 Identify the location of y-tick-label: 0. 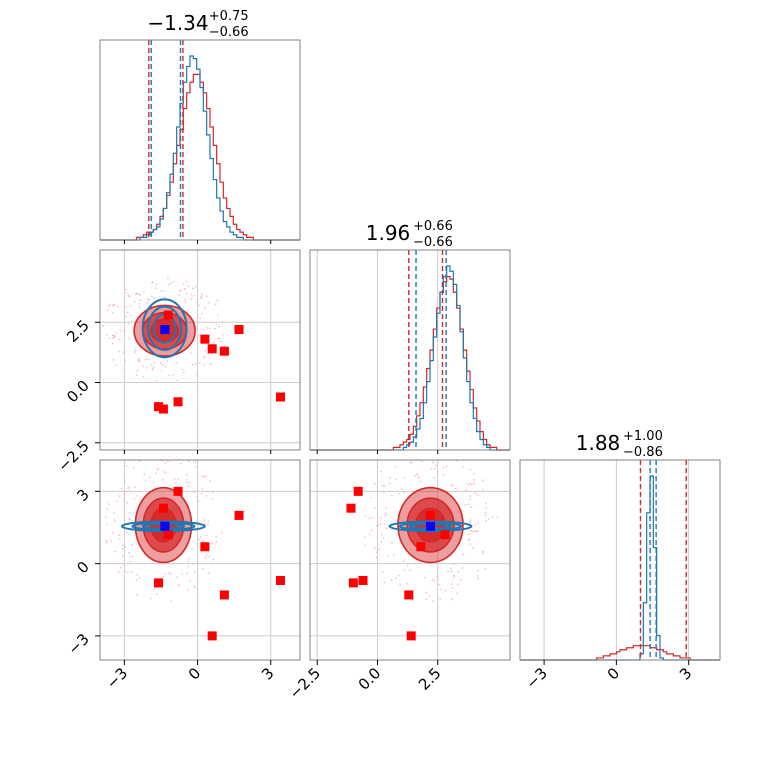
(82, 567).